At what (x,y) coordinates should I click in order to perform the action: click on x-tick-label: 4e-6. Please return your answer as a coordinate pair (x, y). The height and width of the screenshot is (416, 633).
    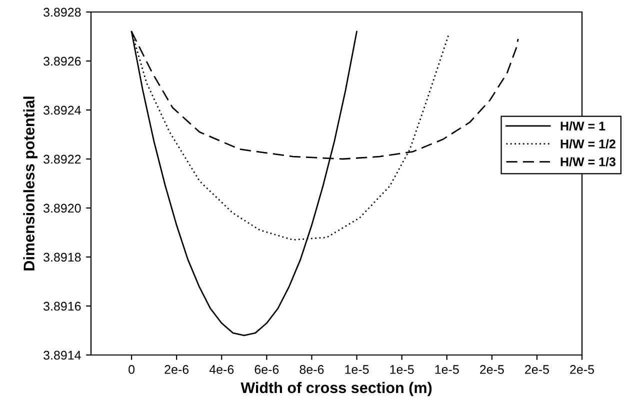
    Looking at the image, I should click on (221, 369).